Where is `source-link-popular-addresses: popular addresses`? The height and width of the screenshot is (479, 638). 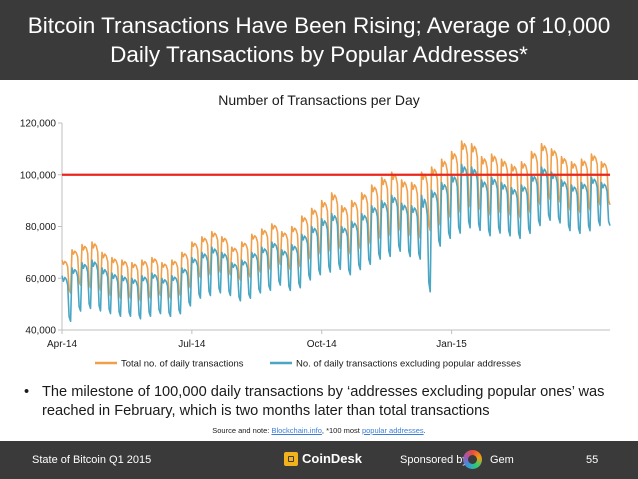
source-link-popular-addresses: popular addresses is located at coordinates (392, 430).